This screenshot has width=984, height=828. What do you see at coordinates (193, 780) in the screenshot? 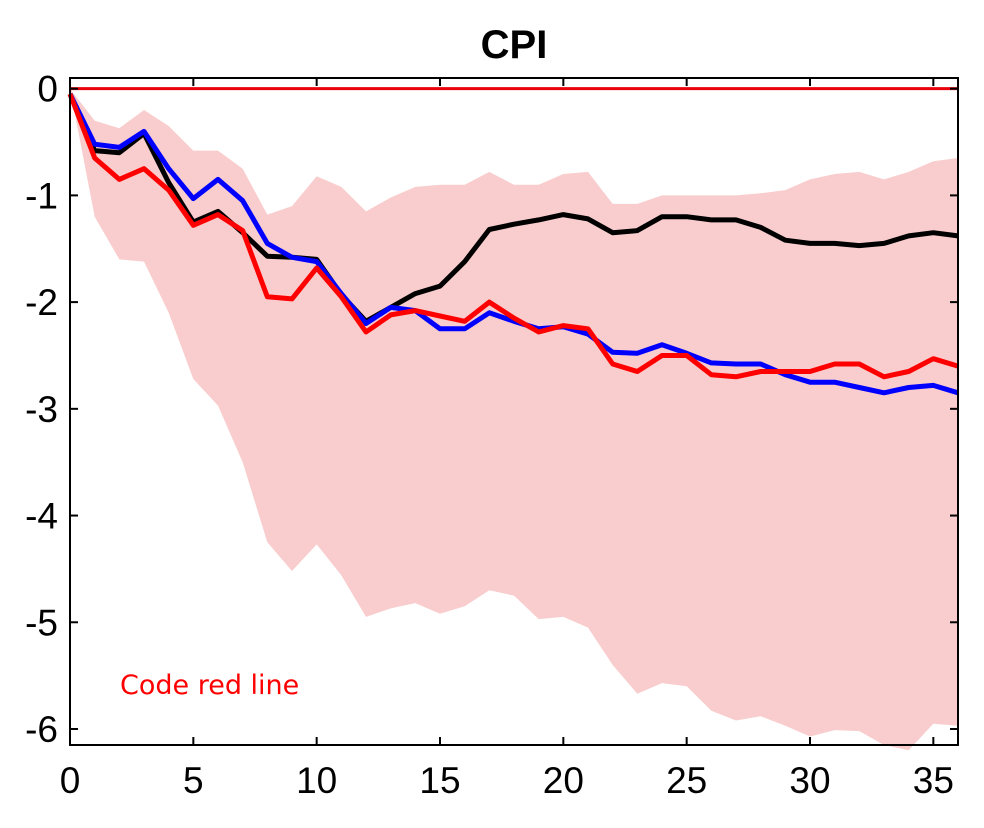
I see `x-tick-label: 5` at bounding box center [193, 780].